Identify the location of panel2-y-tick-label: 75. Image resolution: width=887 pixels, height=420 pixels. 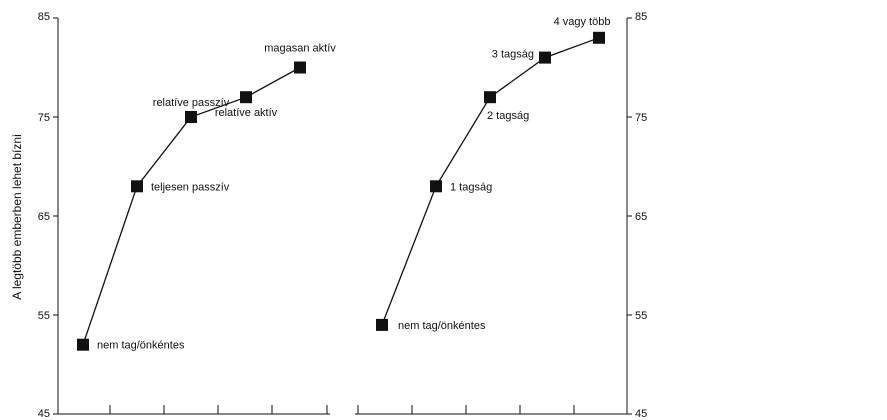
(641, 118).